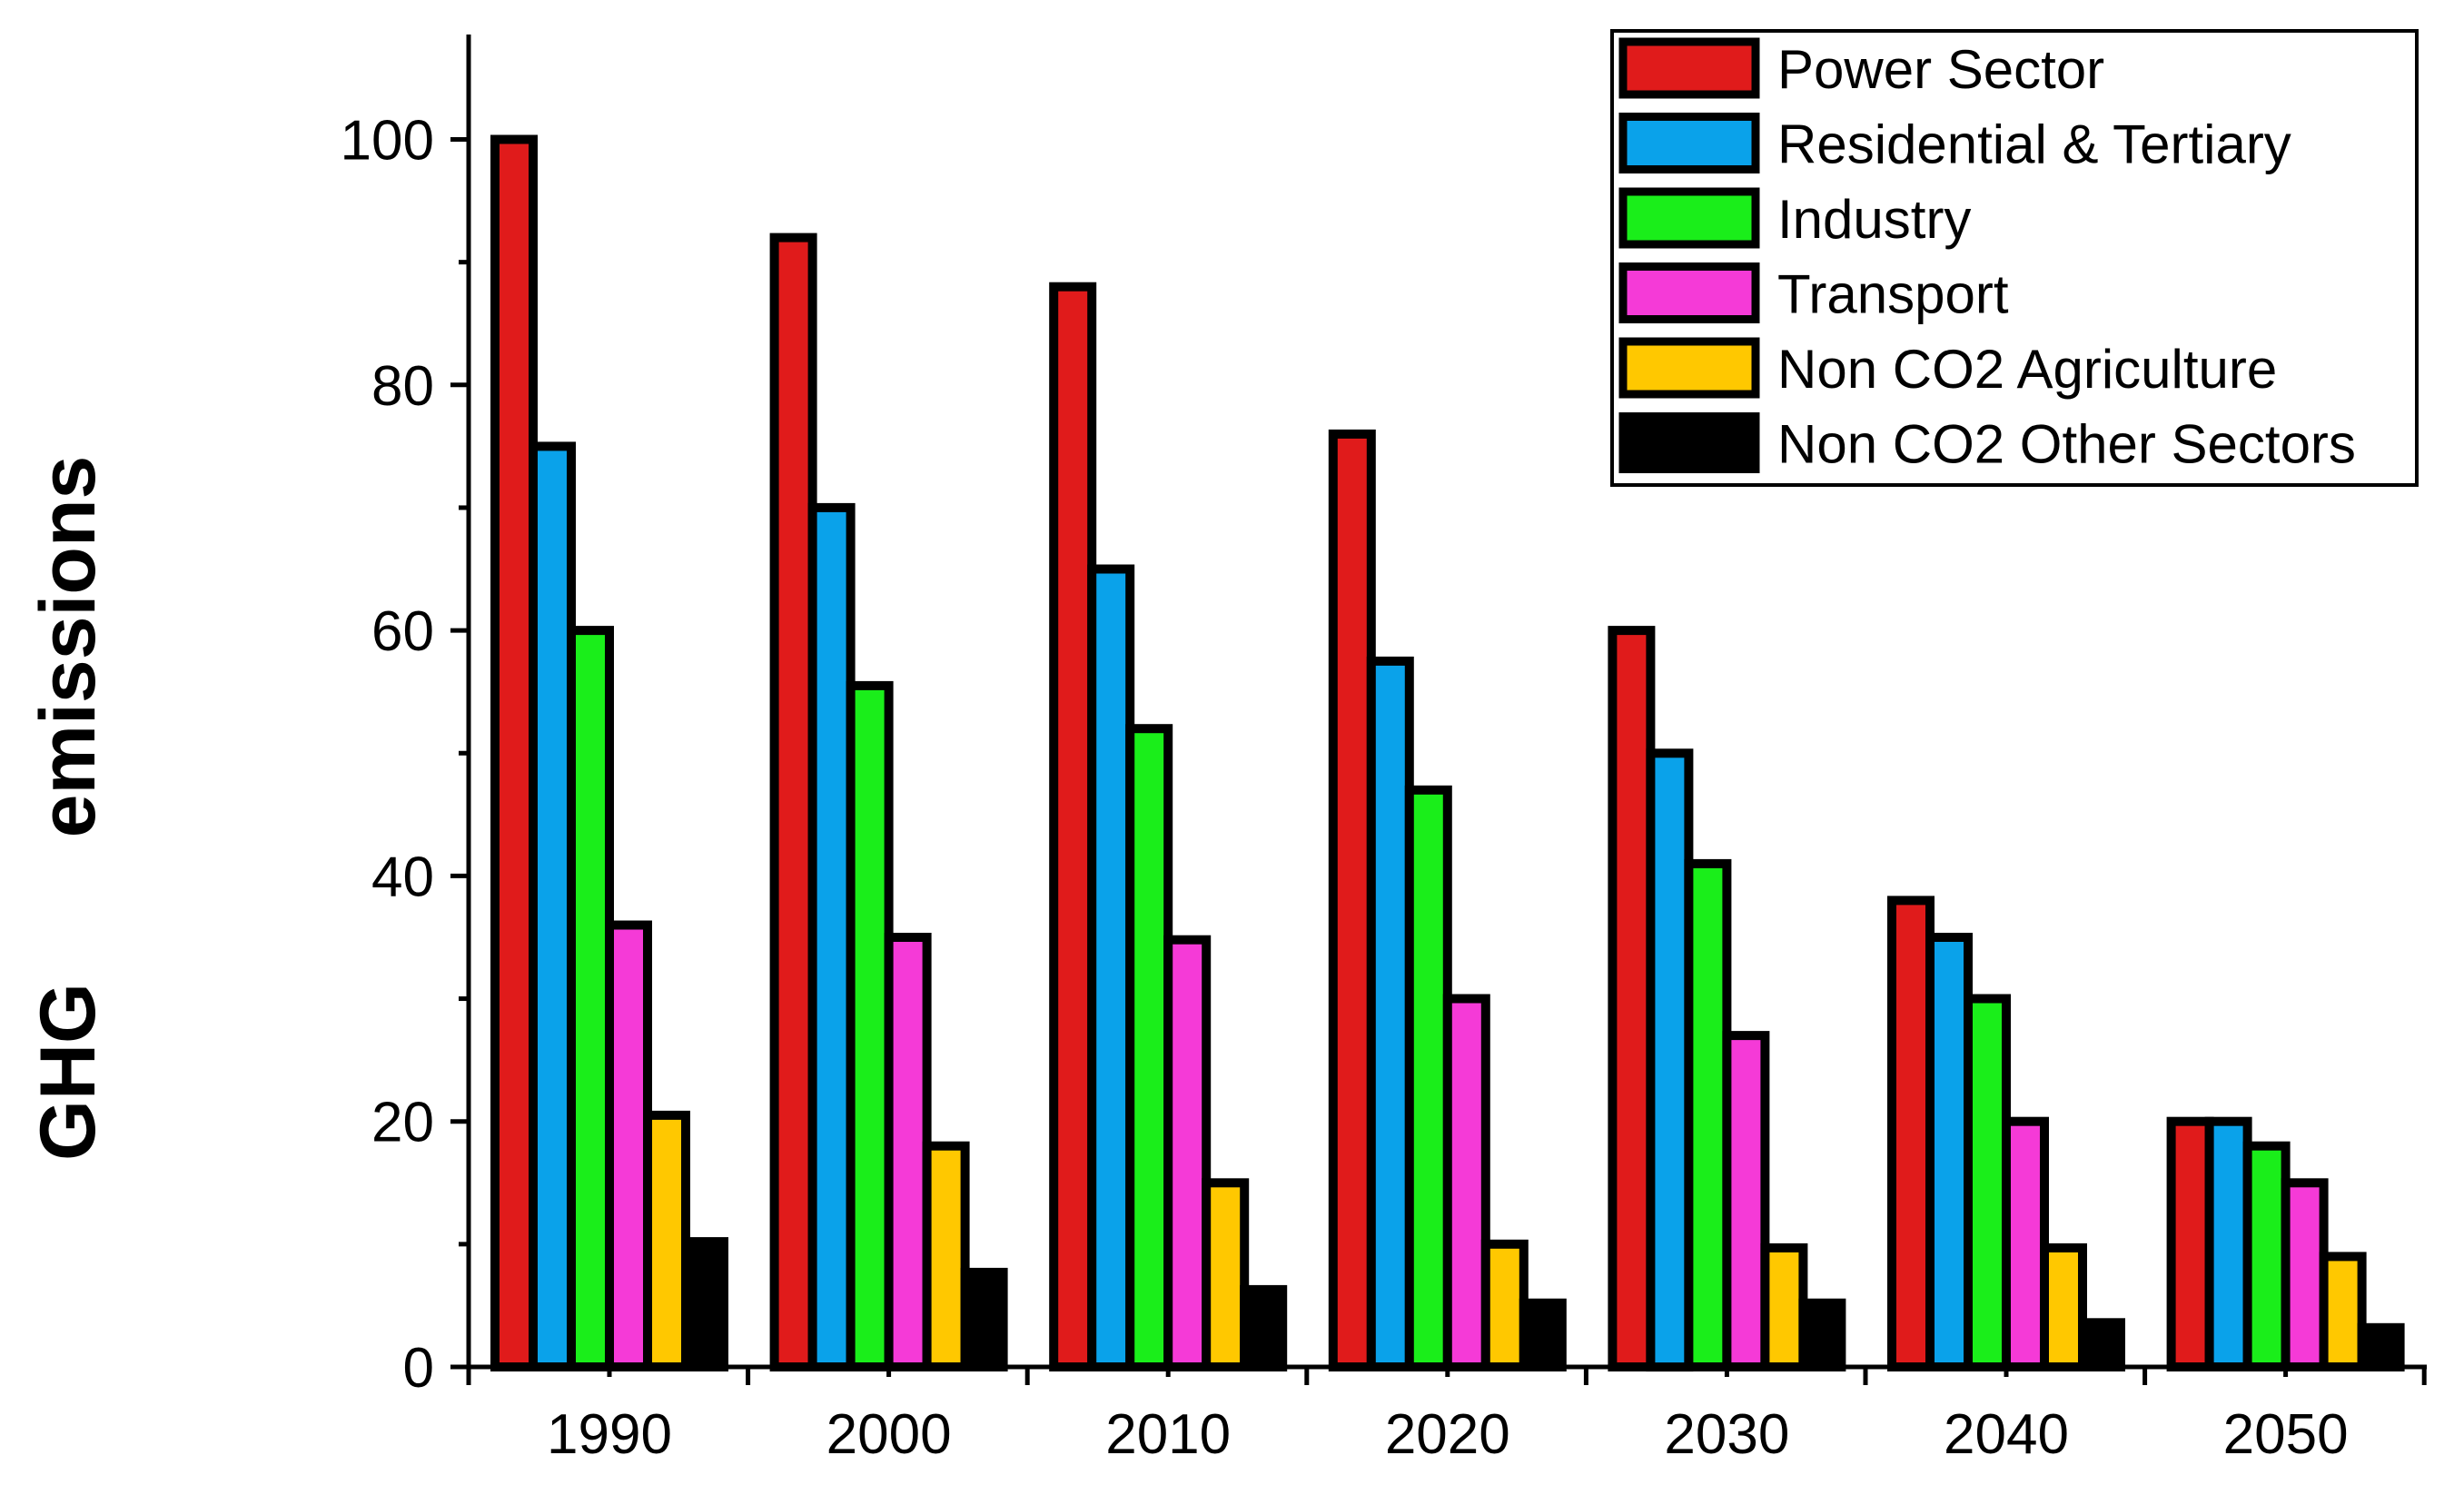  What do you see at coordinates (2006, 1434) in the screenshot?
I see `x-tick-label-2040: 2040` at bounding box center [2006, 1434].